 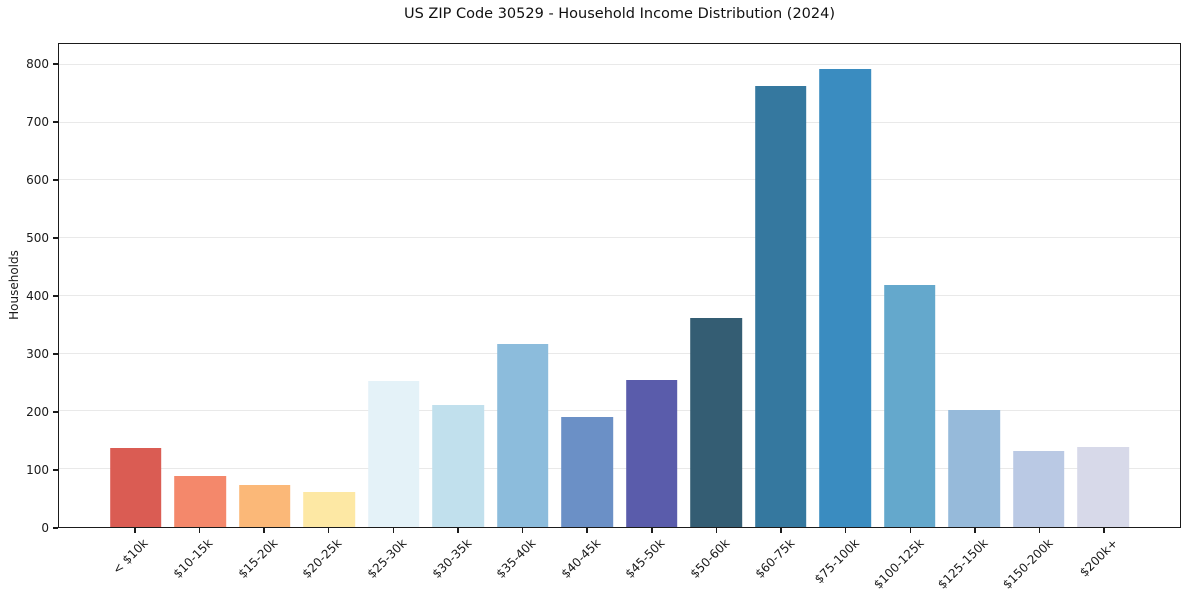 I want to click on x-tick-label: < $10k, so click(x=130, y=556).